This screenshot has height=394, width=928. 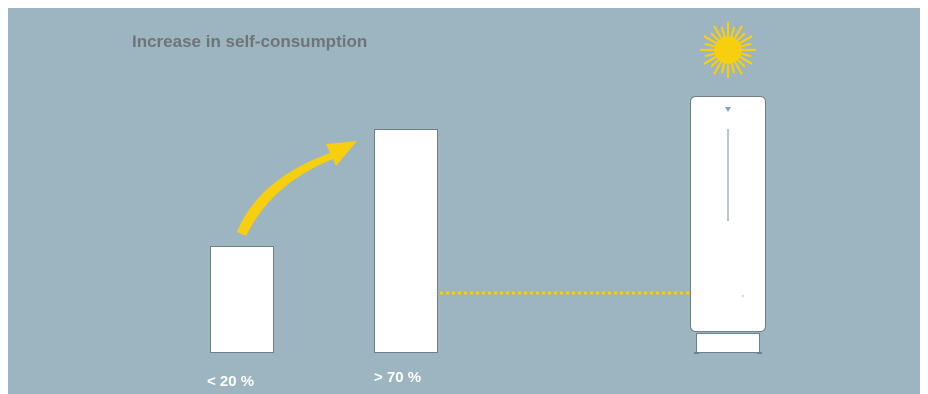 What do you see at coordinates (743, 296) in the screenshot?
I see `battery-led` at bounding box center [743, 296].